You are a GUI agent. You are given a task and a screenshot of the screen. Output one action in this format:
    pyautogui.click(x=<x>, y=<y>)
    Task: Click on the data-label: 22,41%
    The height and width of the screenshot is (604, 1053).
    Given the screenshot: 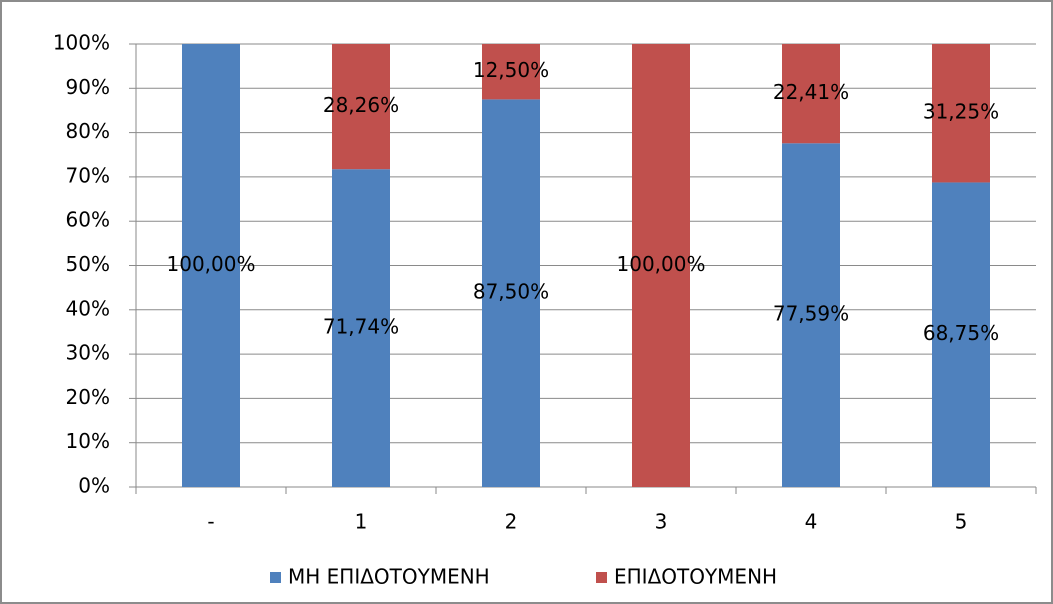 What is the action you would take?
    pyautogui.click(x=811, y=92)
    